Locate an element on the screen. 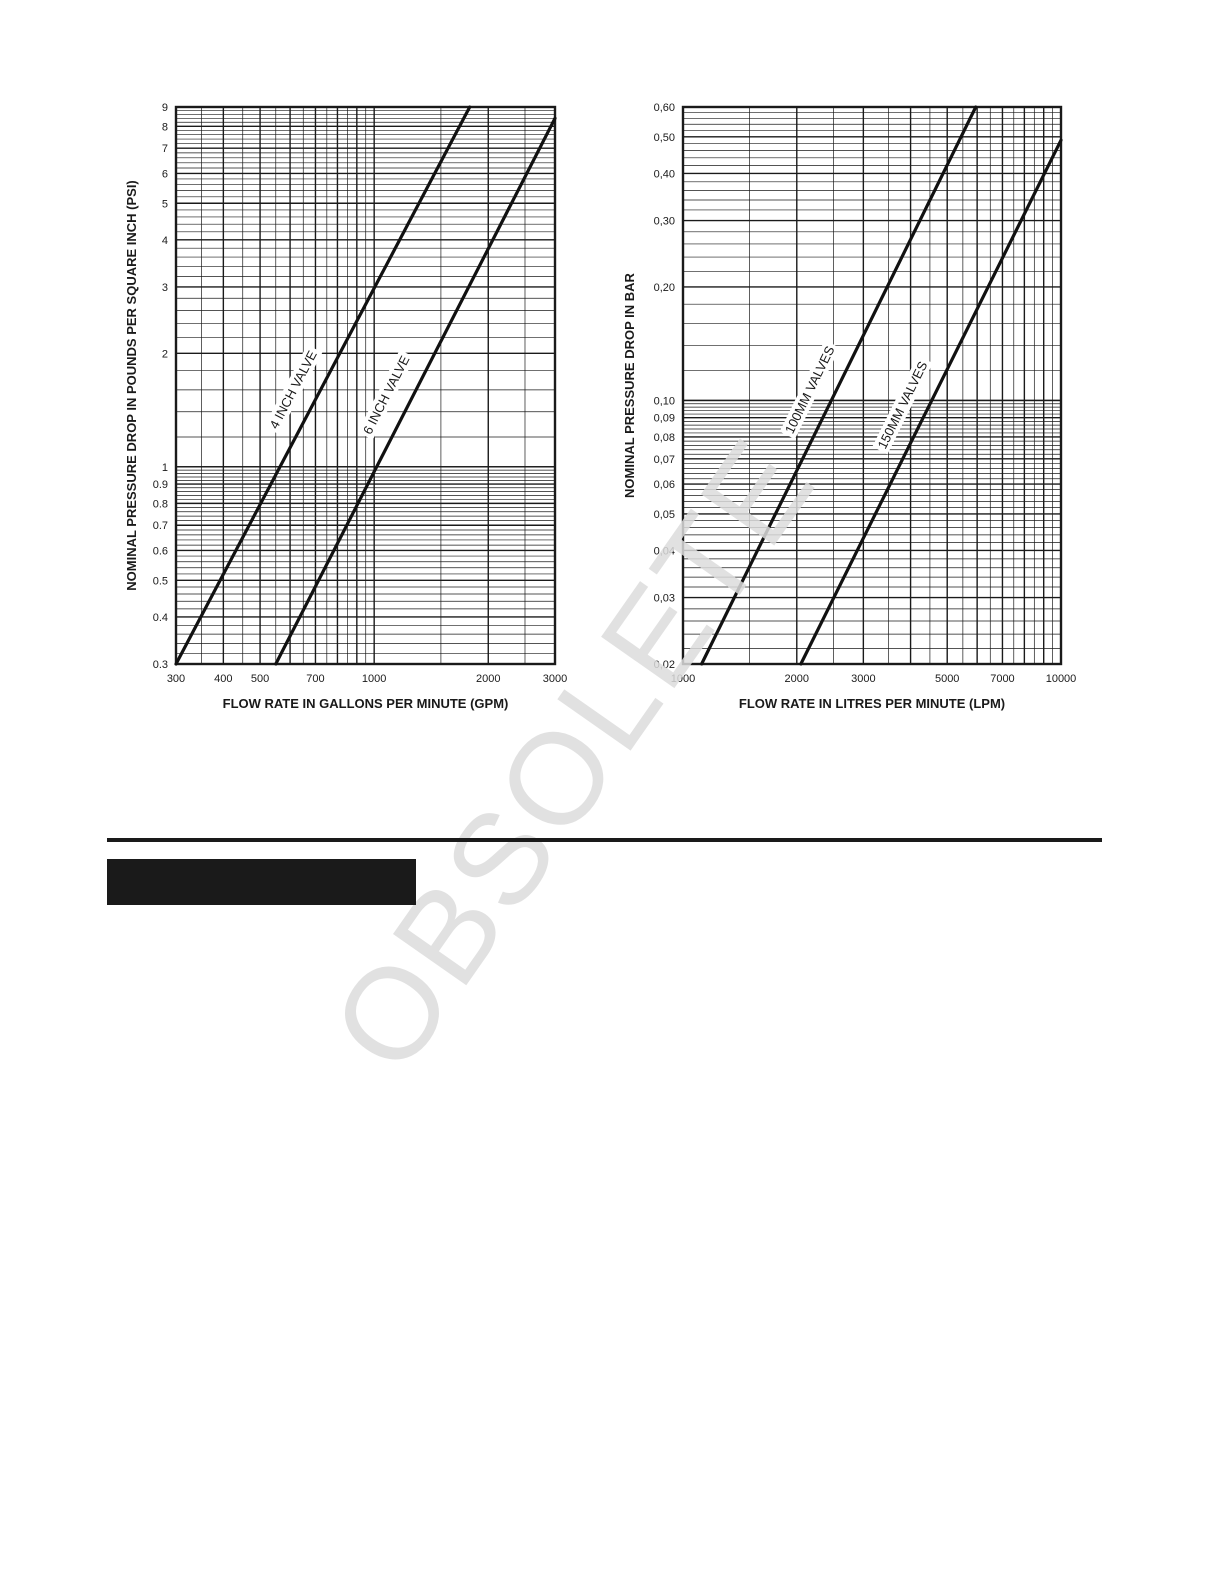 This screenshot has width=1224, height=1584. y-tick-label: 1 is located at coordinates (165, 468).